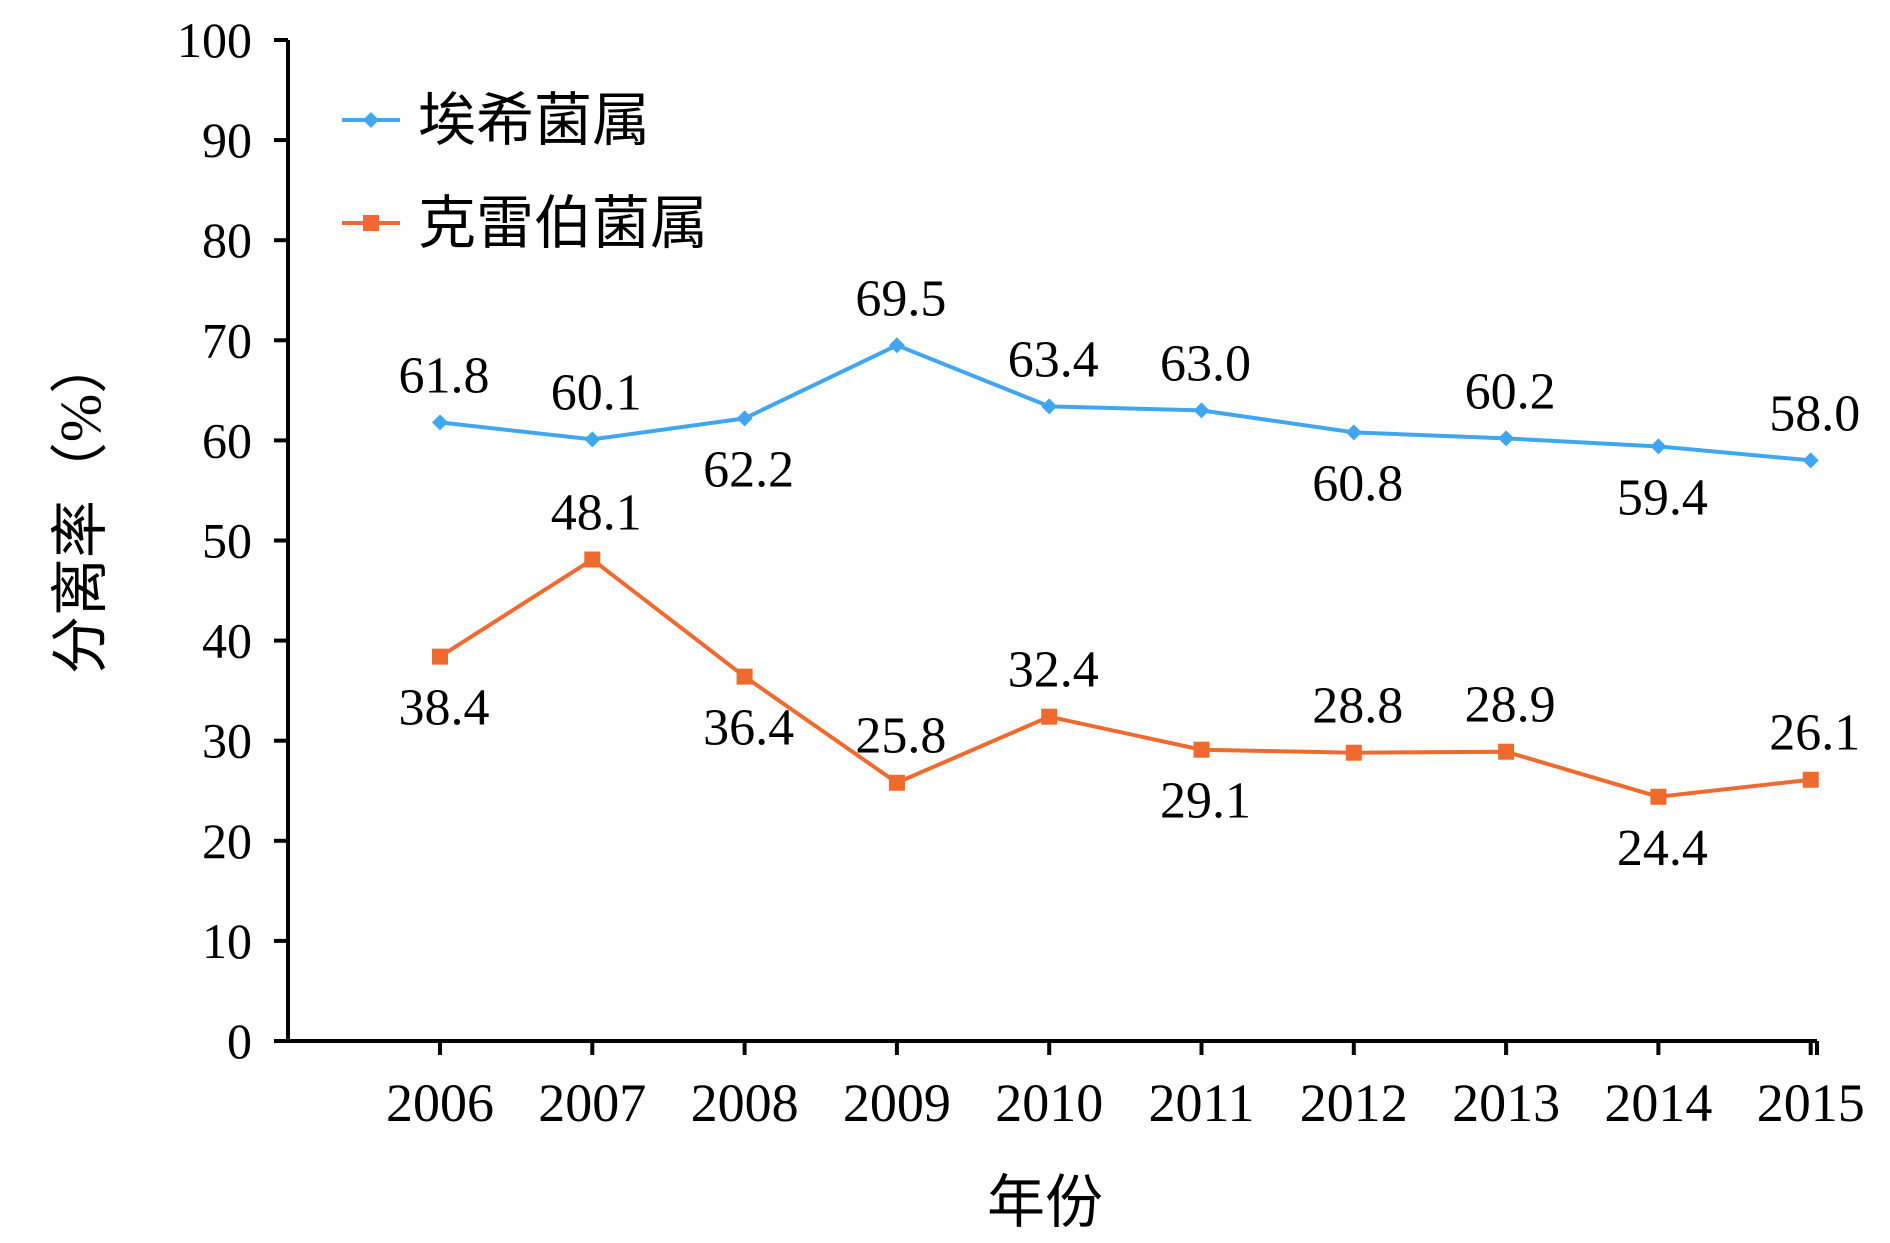 The image size is (1890, 1243). What do you see at coordinates (1658, 1103) in the screenshot?
I see `x-tick-label: 2014` at bounding box center [1658, 1103].